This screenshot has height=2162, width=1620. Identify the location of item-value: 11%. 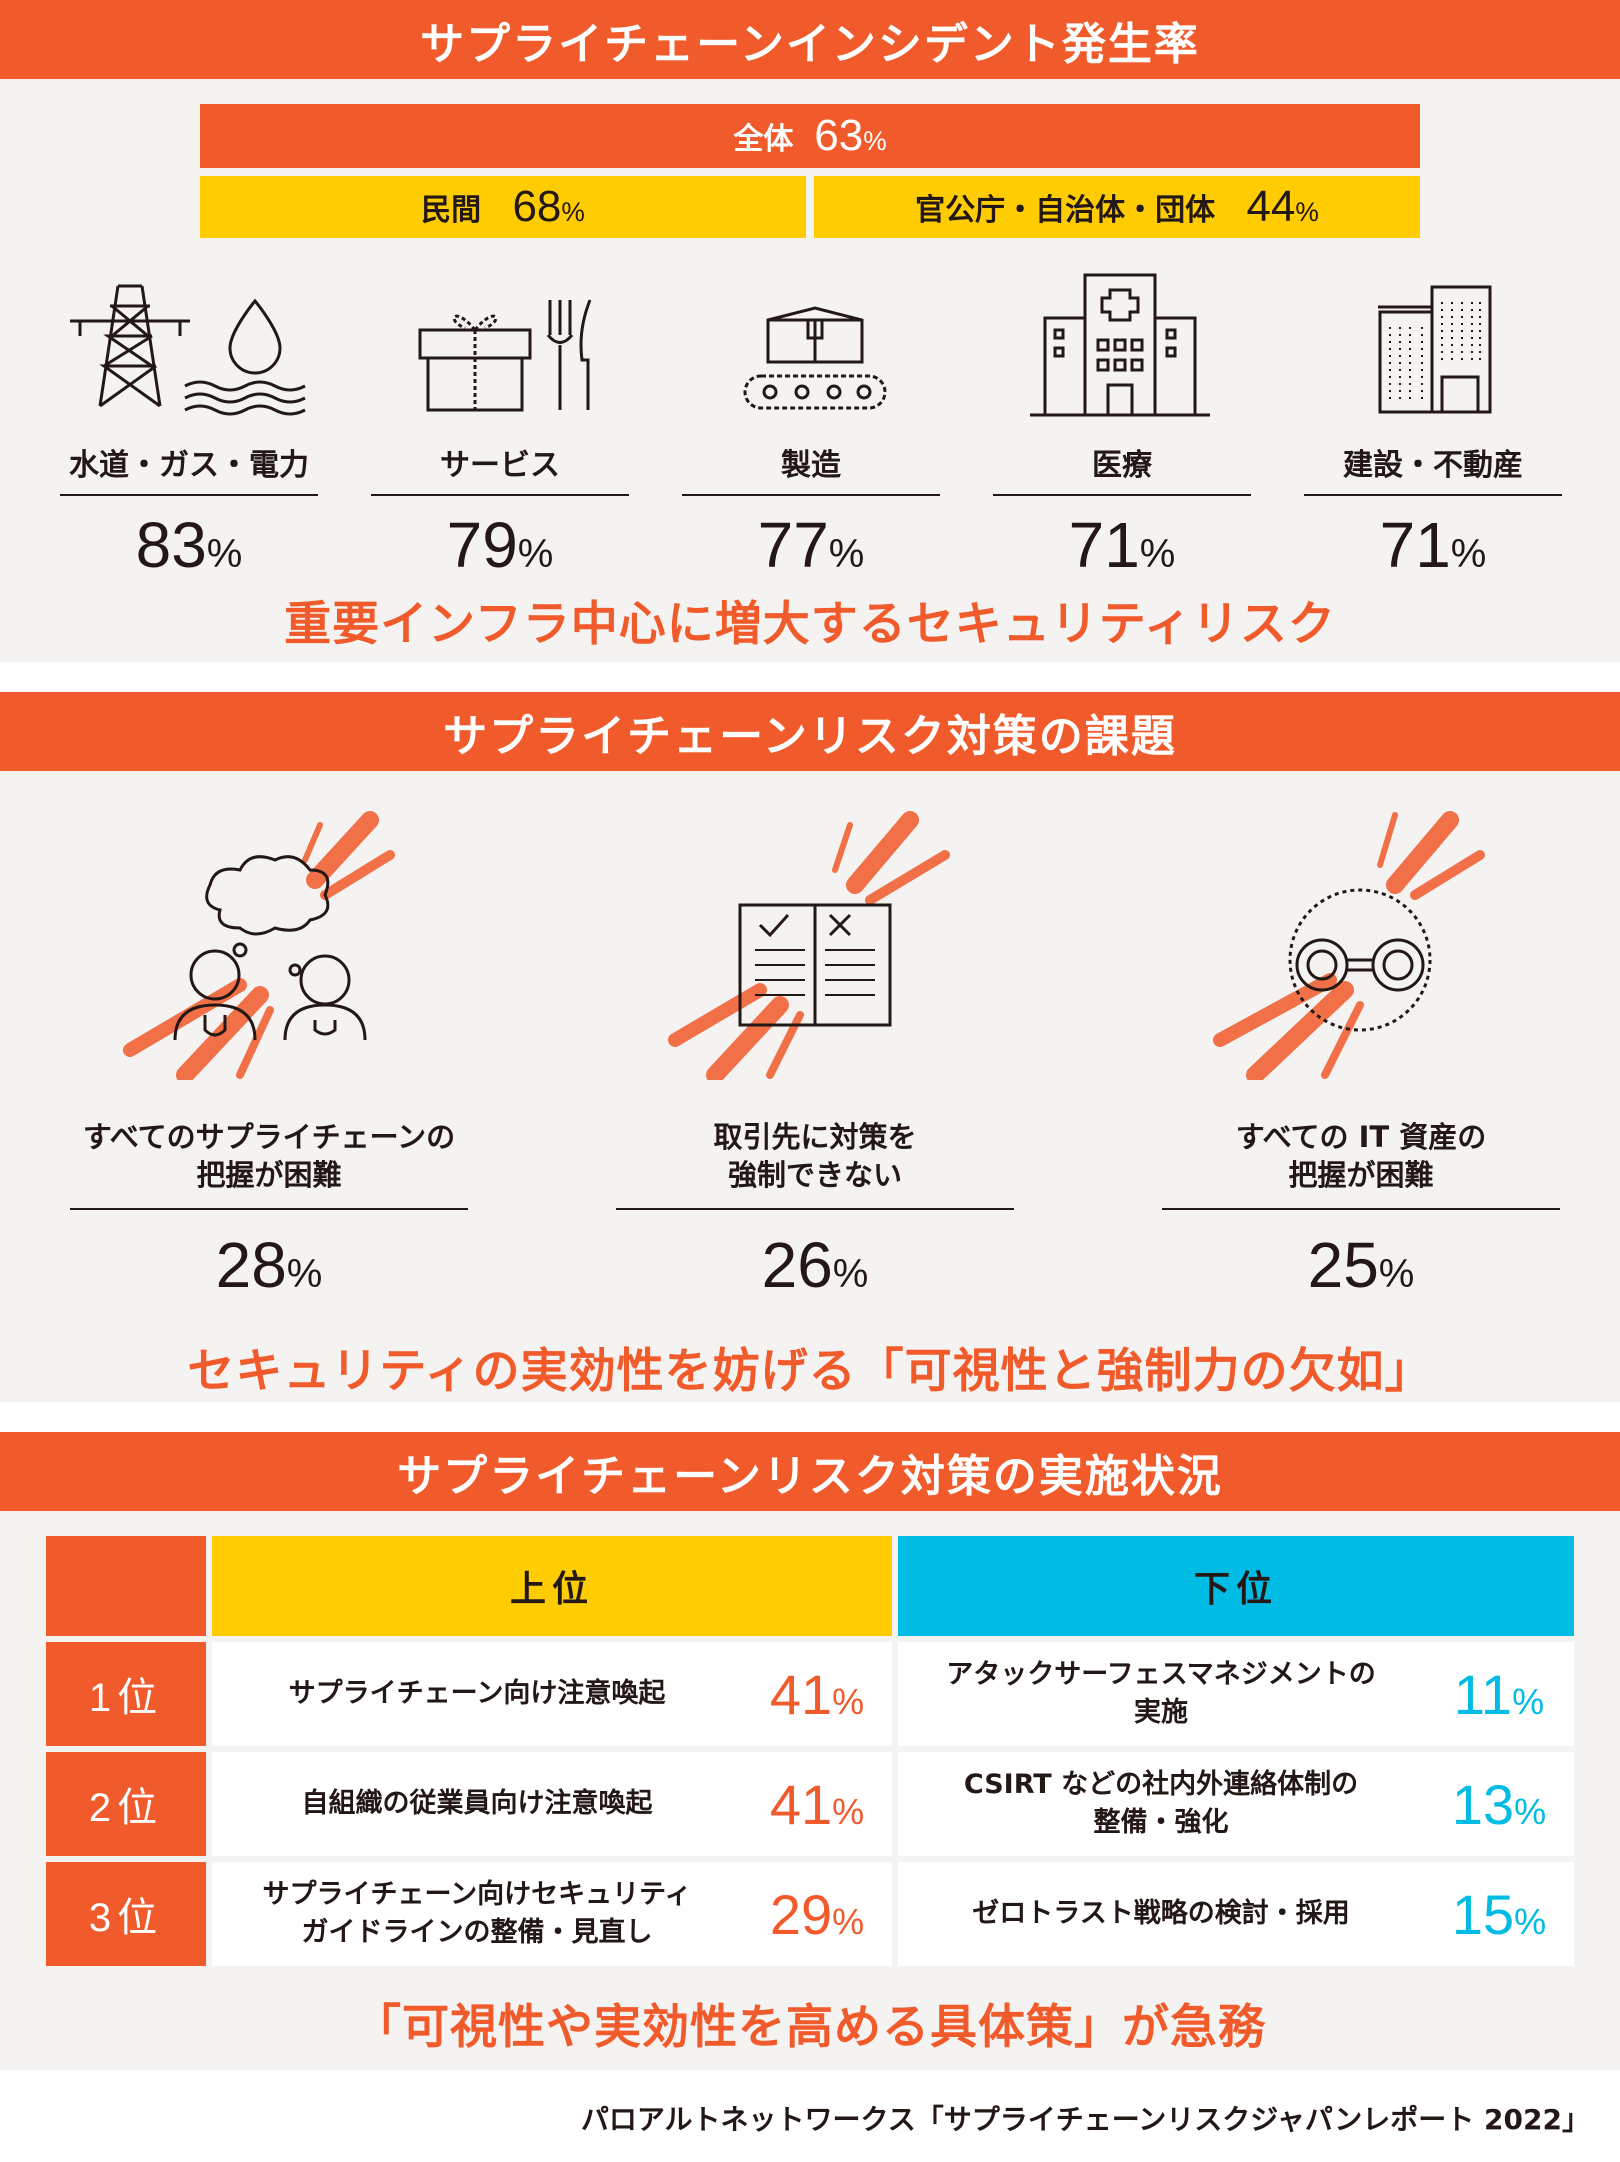
(1499, 1694).